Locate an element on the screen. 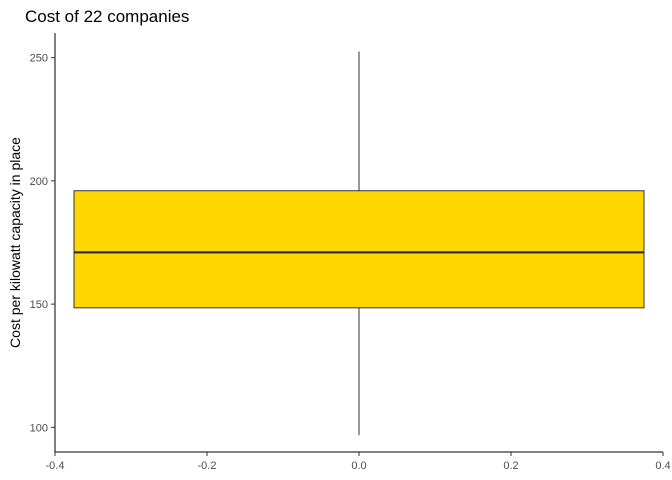 Image resolution: width=672 pixels, height=480 pixels. y-axis-ticks: 100 150 200 250 is located at coordinates (42, 243).